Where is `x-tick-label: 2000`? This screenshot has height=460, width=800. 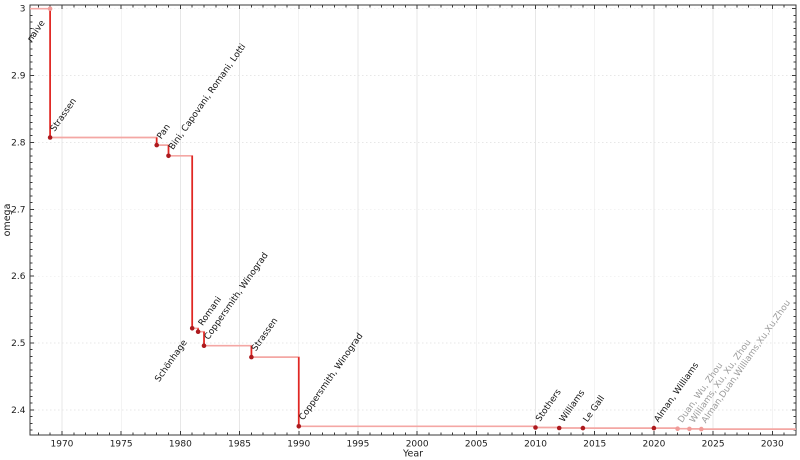
x-tick-label: 2000 is located at coordinates (417, 445).